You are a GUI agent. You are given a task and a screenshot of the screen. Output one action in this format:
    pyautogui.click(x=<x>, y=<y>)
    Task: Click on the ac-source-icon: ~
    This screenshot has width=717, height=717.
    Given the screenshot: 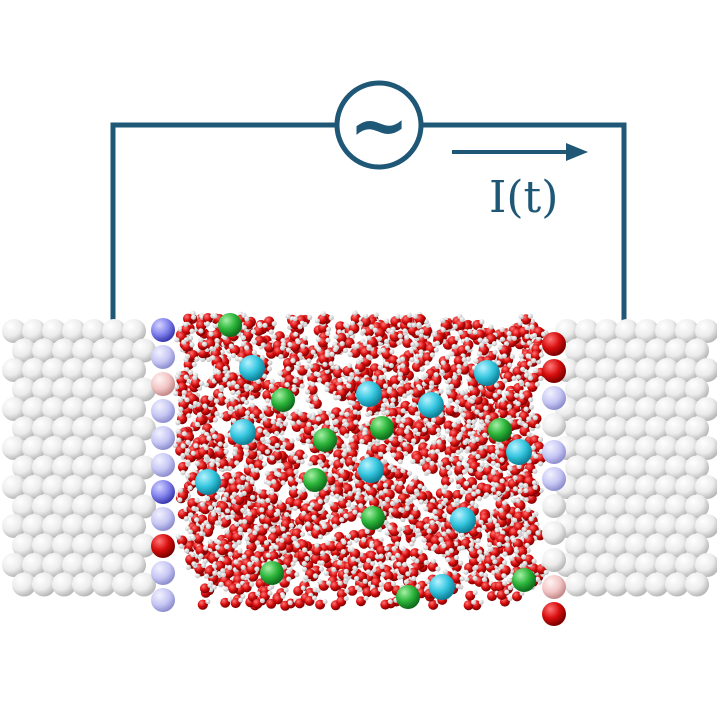 What is the action you would take?
    pyautogui.click(x=379, y=125)
    